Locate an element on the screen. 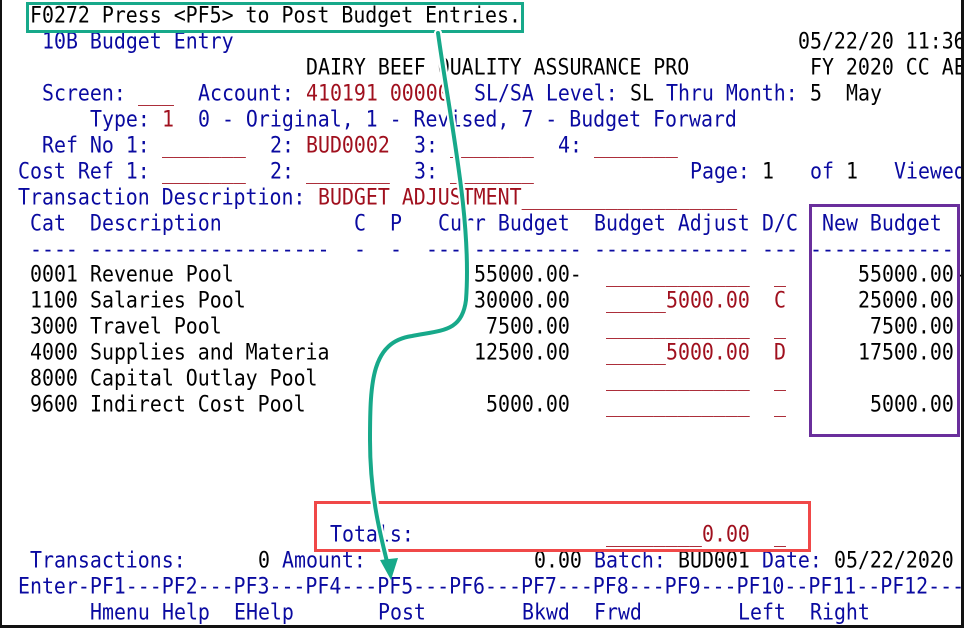  description-input: BUDGET ADJUSTMENT__________________ is located at coordinates (528, 197).